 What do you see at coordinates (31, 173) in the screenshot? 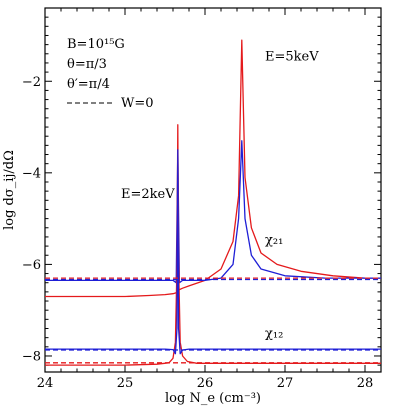
I see `y-tick-label: −4` at bounding box center [31, 173].